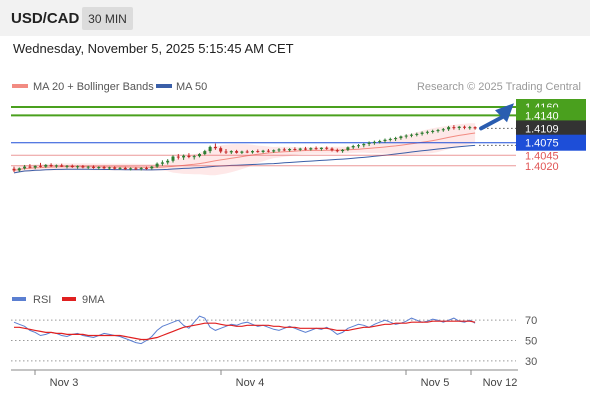 The width and height of the screenshot is (590, 400). I want to click on x-axis-label: Nov 4, so click(250, 383).